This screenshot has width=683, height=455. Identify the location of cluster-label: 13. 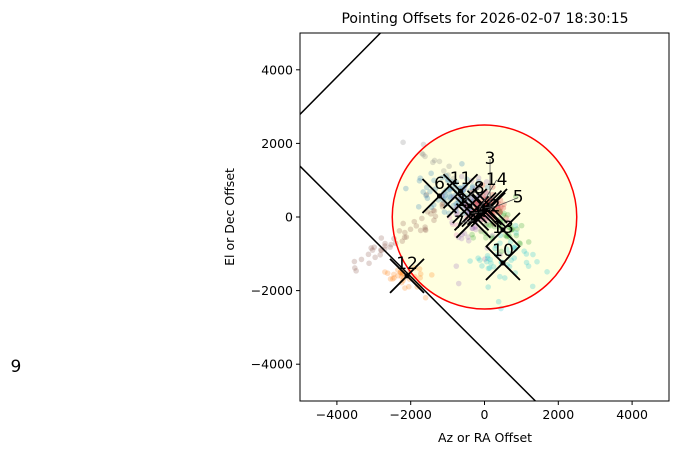
(503, 228).